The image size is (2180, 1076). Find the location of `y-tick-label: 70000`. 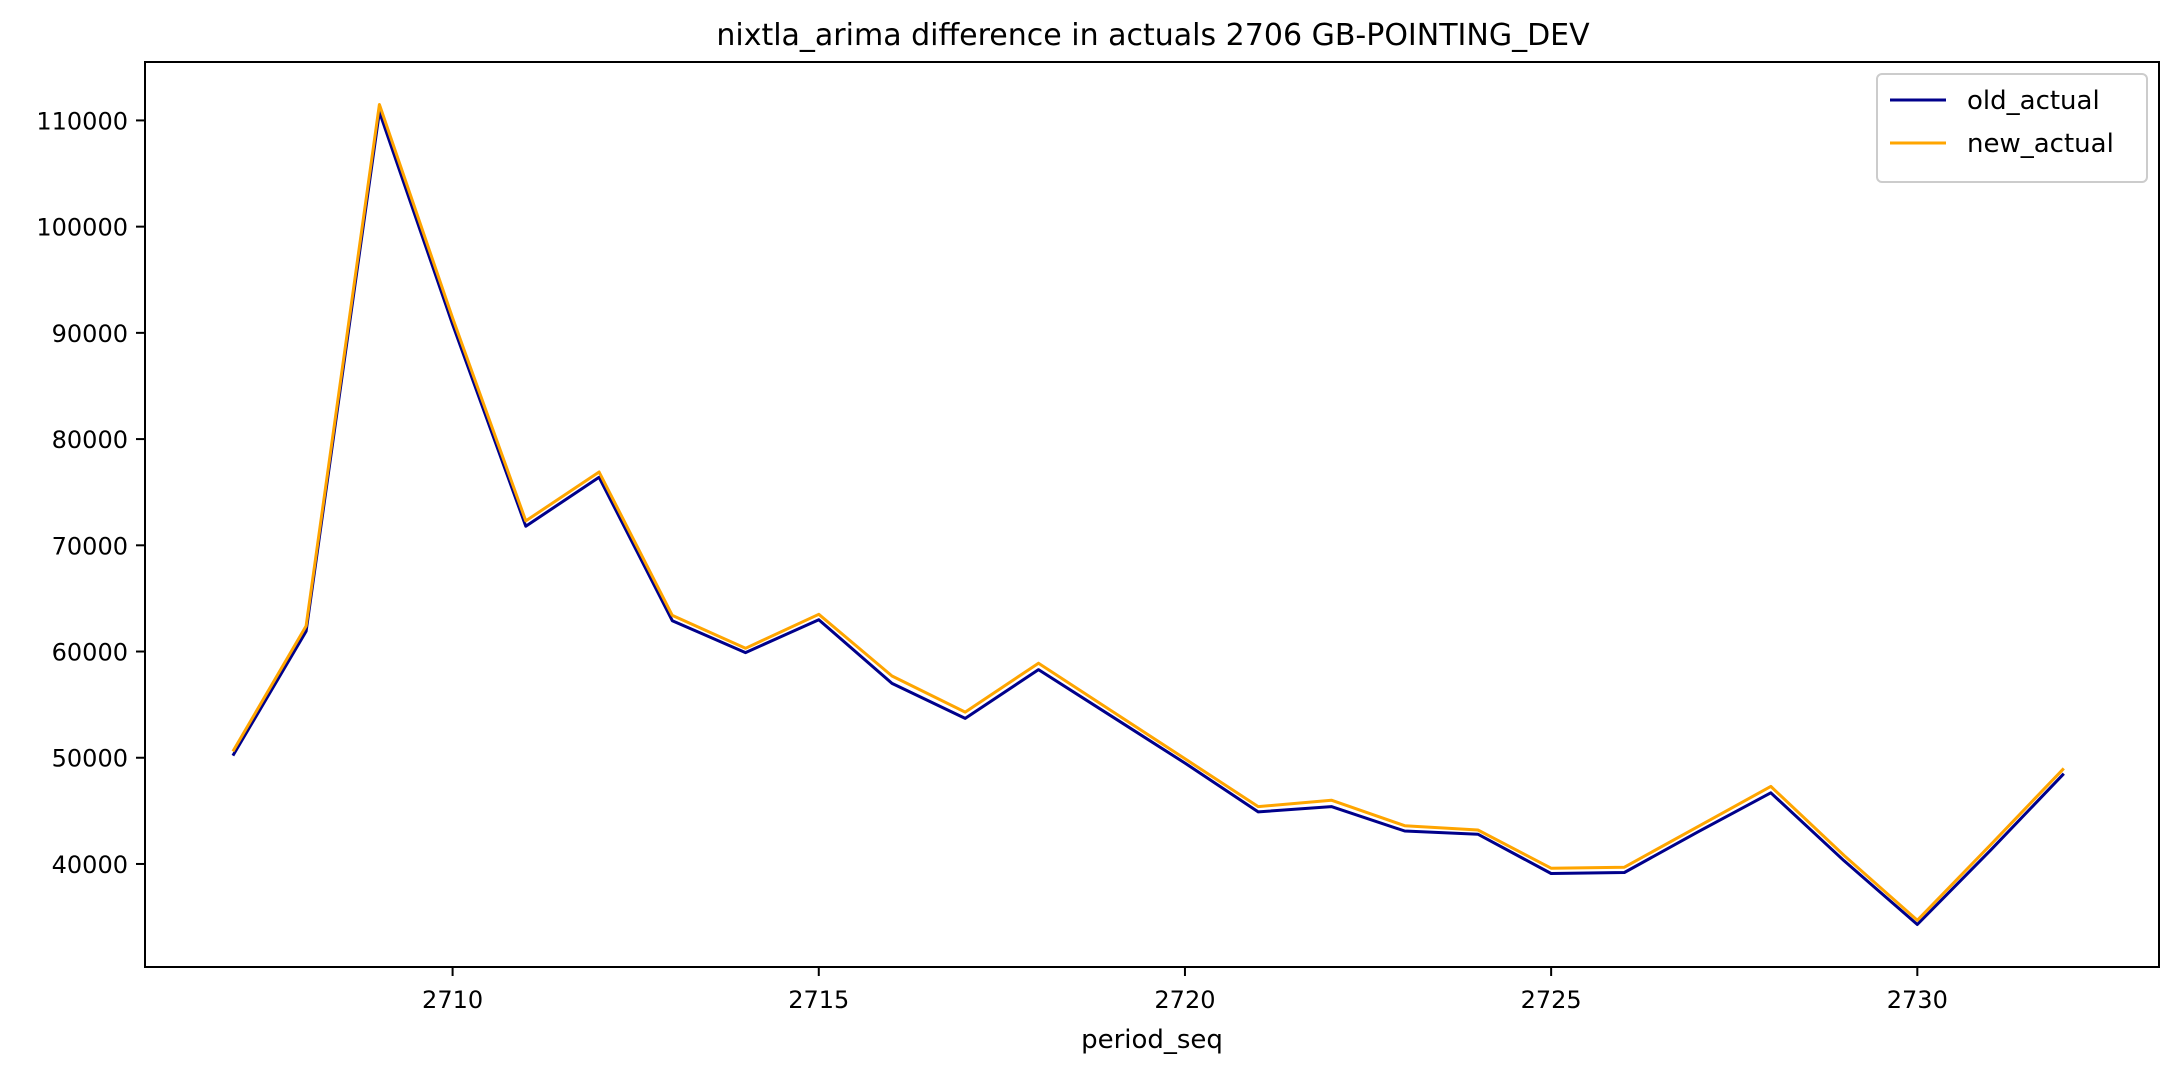

y-tick-label: 70000 is located at coordinates (90, 546).